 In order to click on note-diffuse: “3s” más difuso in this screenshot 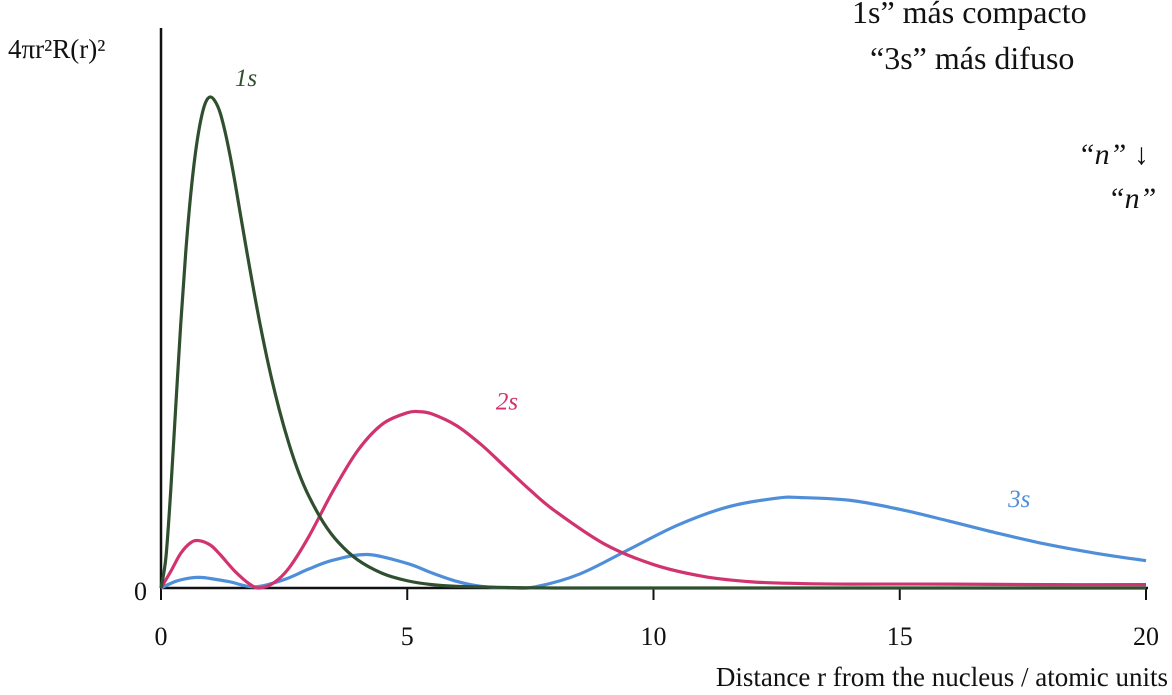, I will do `click(972, 58)`.